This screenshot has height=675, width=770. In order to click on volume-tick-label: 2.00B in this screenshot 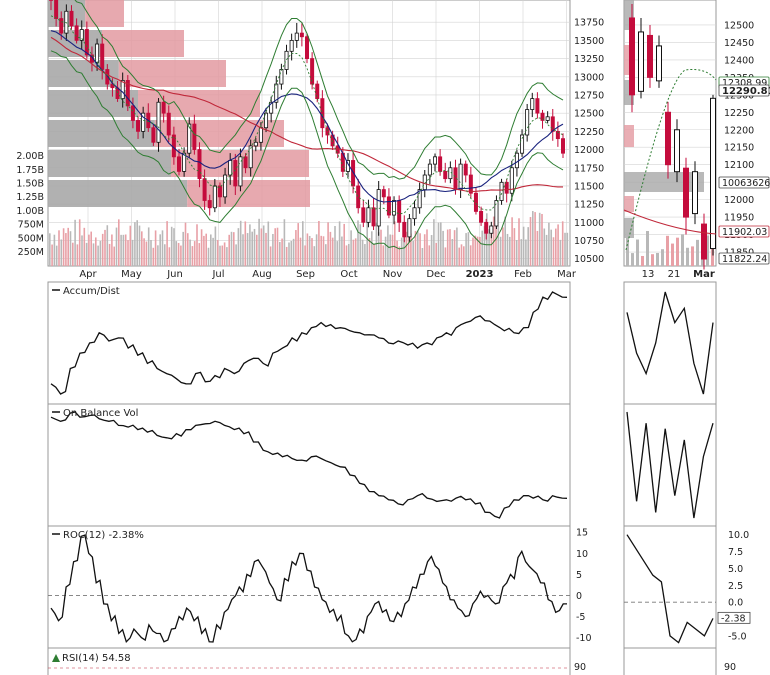, I will do `click(30, 156)`.